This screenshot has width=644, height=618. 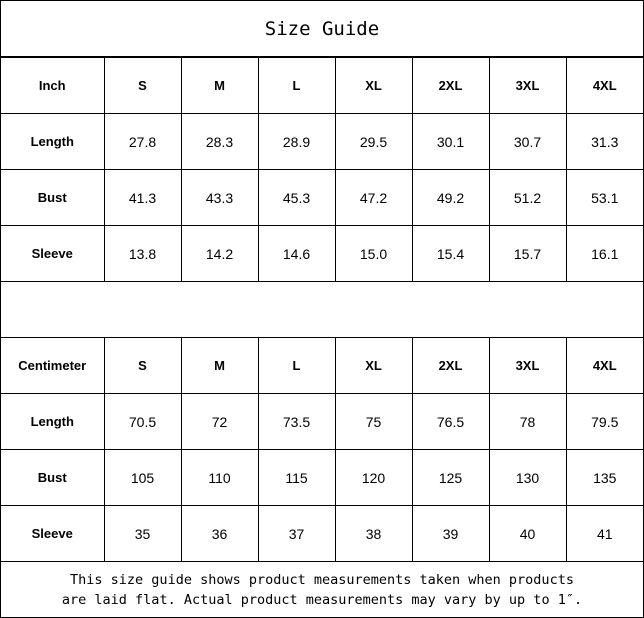 I want to click on measurement-value: 51.2, so click(x=527, y=197).